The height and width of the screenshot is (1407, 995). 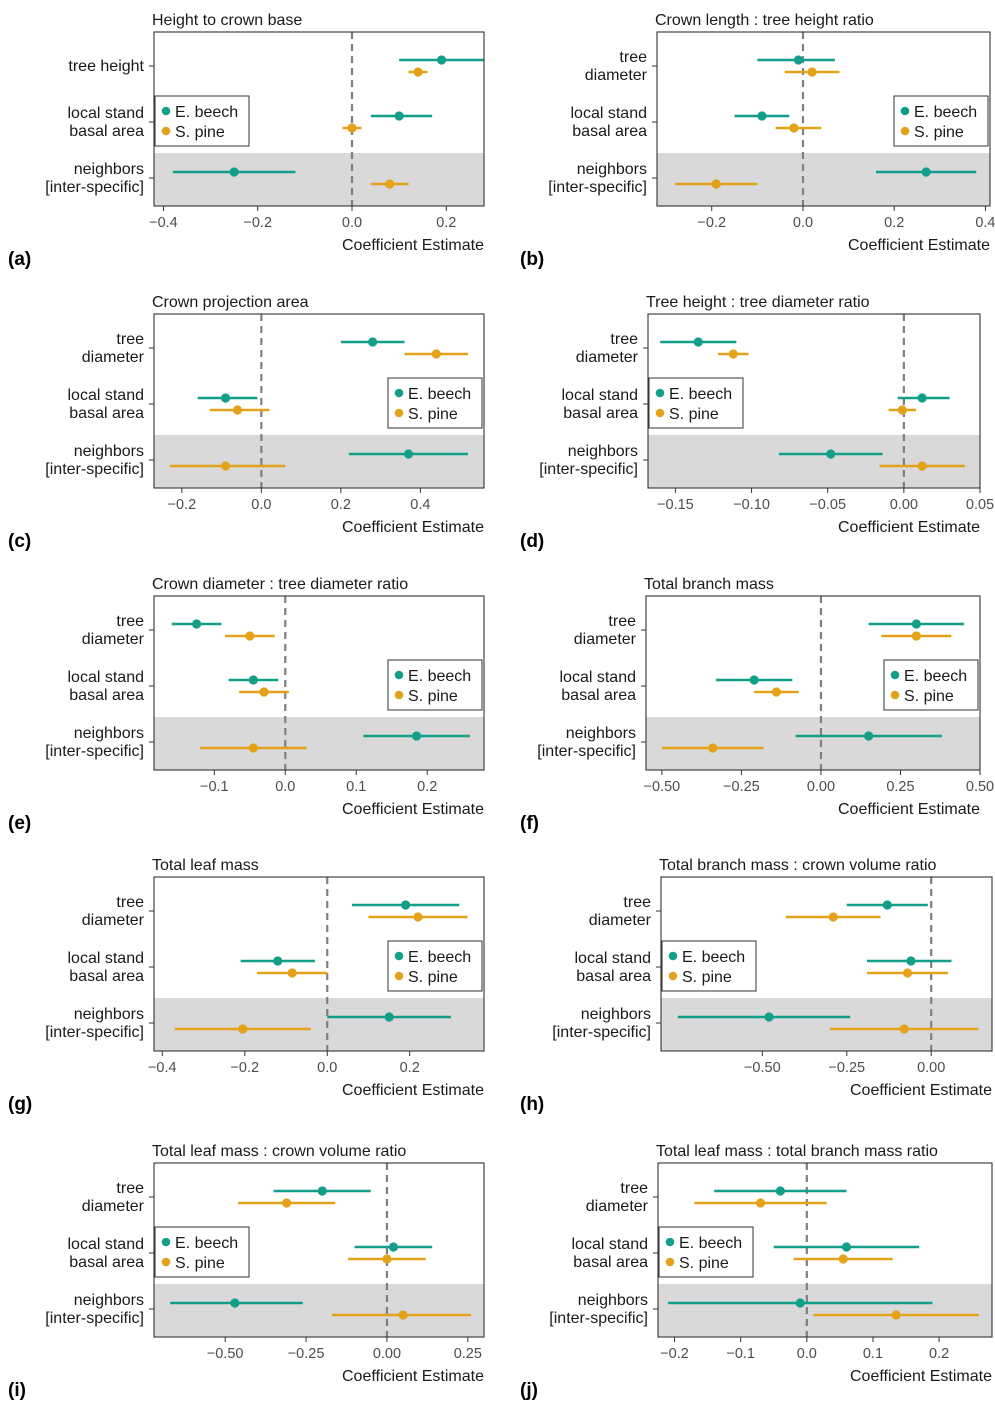 What do you see at coordinates (529, 1390) in the screenshot?
I see `panel-label: (j)` at bounding box center [529, 1390].